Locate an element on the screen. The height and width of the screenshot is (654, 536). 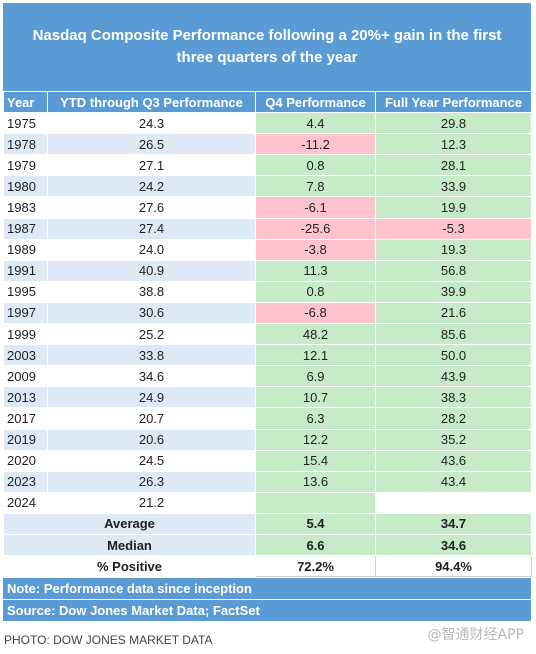
row-q4-cell: 48.2 is located at coordinates (315, 334).